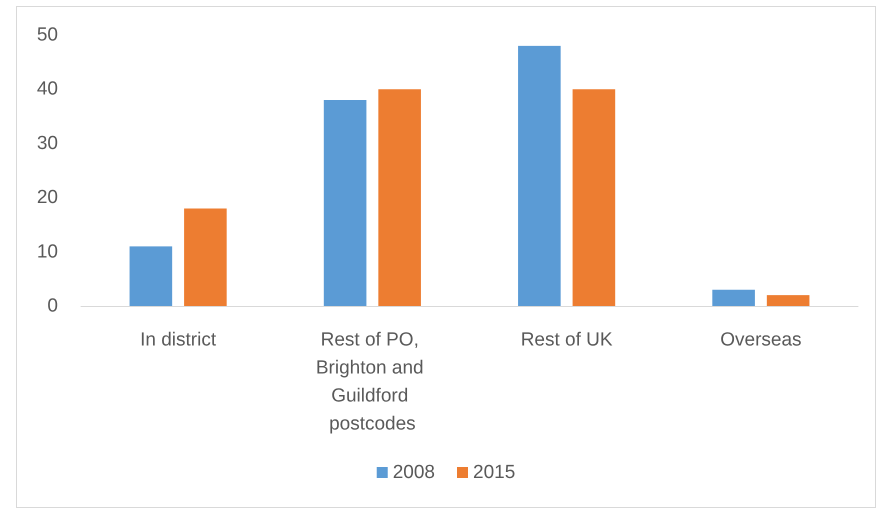 This screenshot has width=883, height=514. What do you see at coordinates (761, 340) in the screenshot?
I see `x-tick-label: Overseas` at bounding box center [761, 340].